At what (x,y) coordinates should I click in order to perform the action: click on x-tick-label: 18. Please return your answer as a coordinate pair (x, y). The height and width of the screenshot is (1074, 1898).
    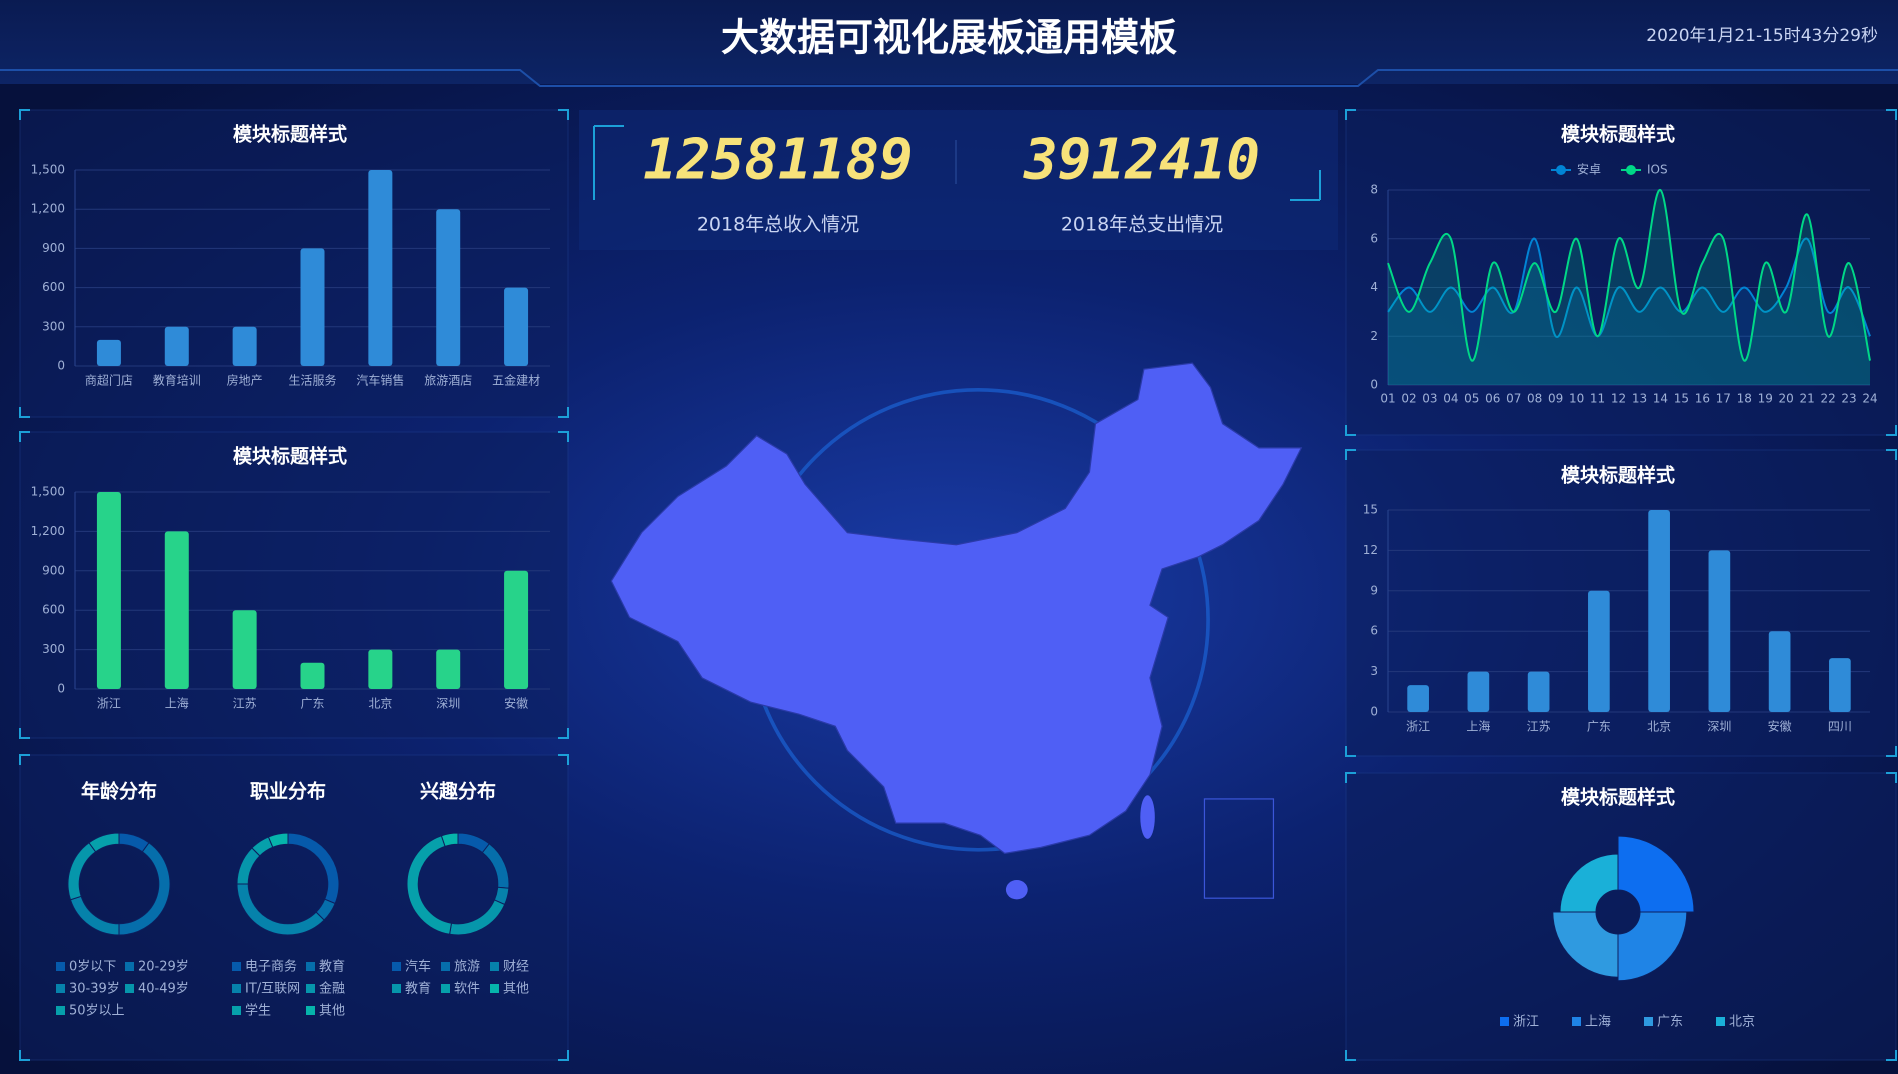
    Looking at the image, I should click on (1744, 399).